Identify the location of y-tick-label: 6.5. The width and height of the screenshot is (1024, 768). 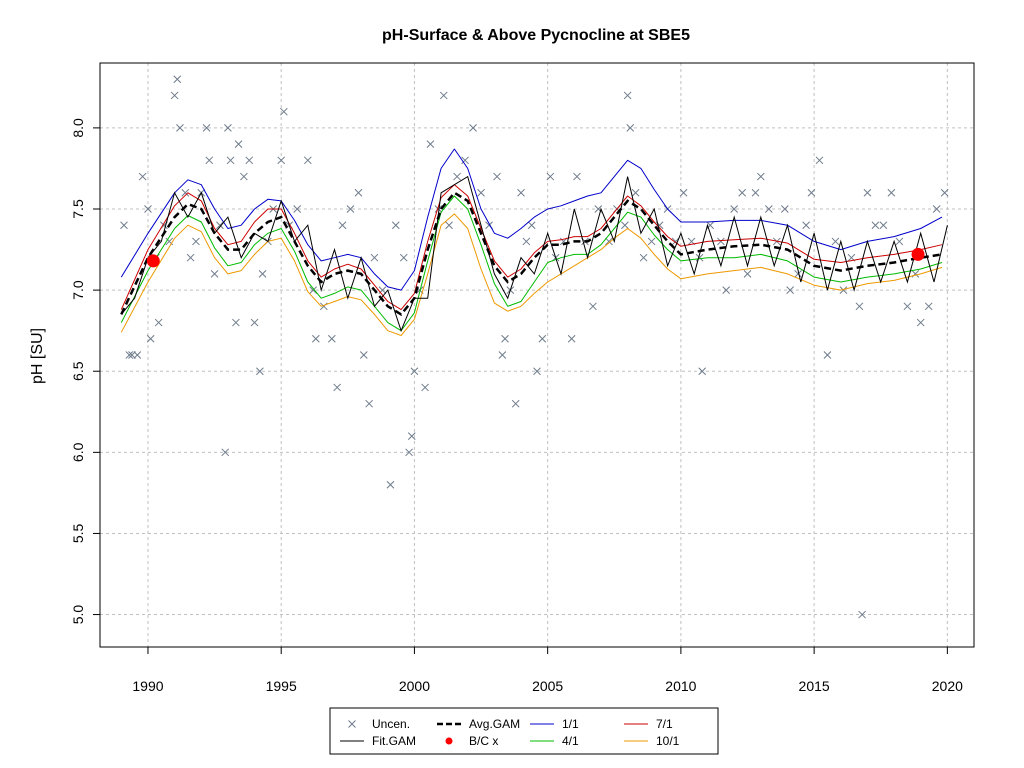
(78, 371).